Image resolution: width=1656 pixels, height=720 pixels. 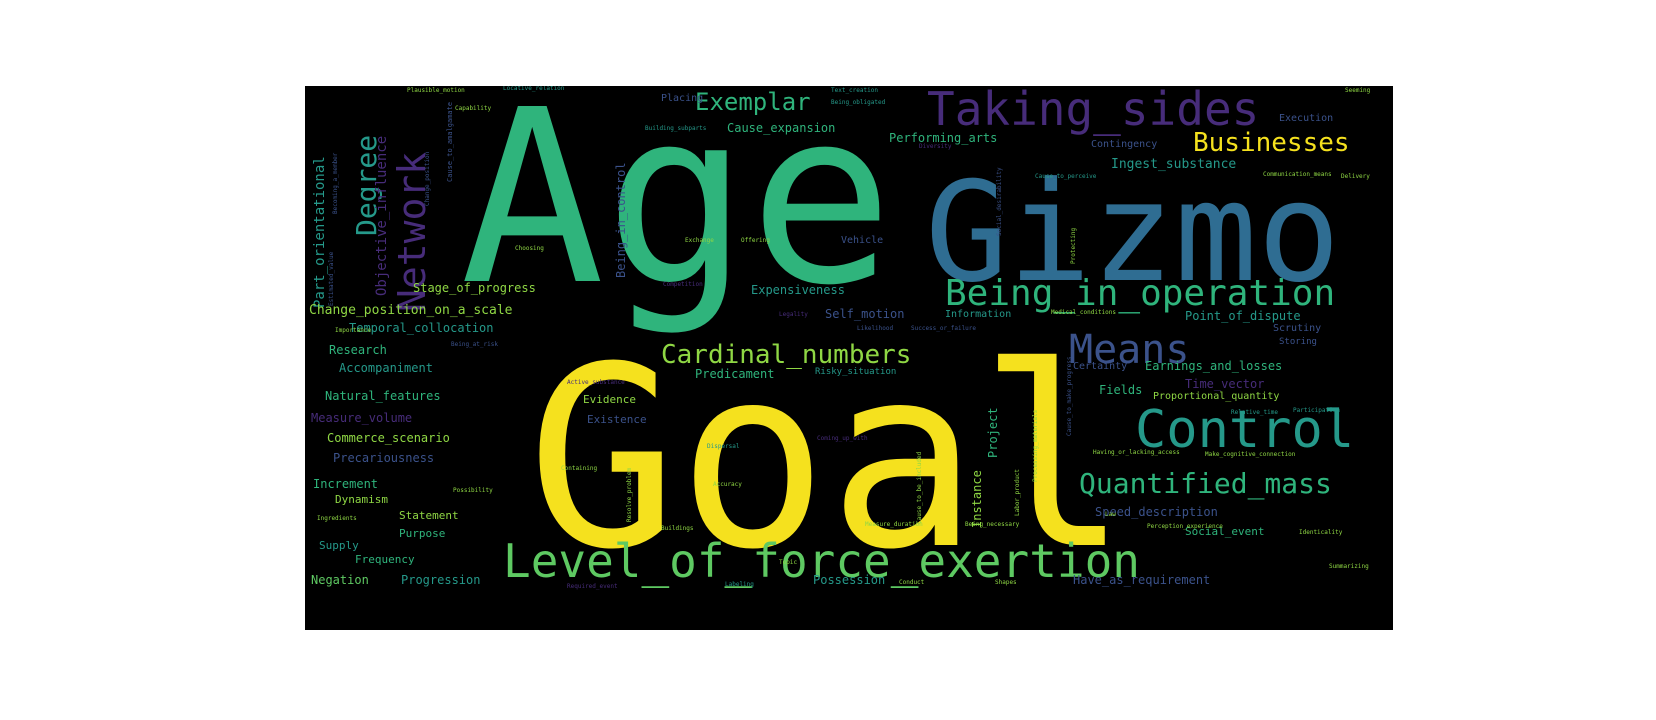 What do you see at coordinates (609, 399) in the screenshot?
I see `word-evidence: Evidence` at bounding box center [609, 399].